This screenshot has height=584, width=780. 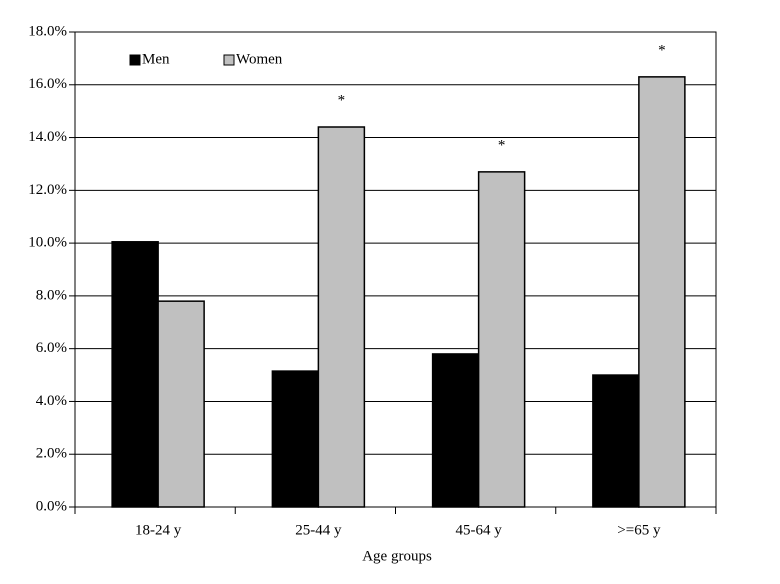 What do you see at coordinates (51, 295) in the screenshot?
I see `y-tick-label: 8.0%` at bounding box center [51, 295].